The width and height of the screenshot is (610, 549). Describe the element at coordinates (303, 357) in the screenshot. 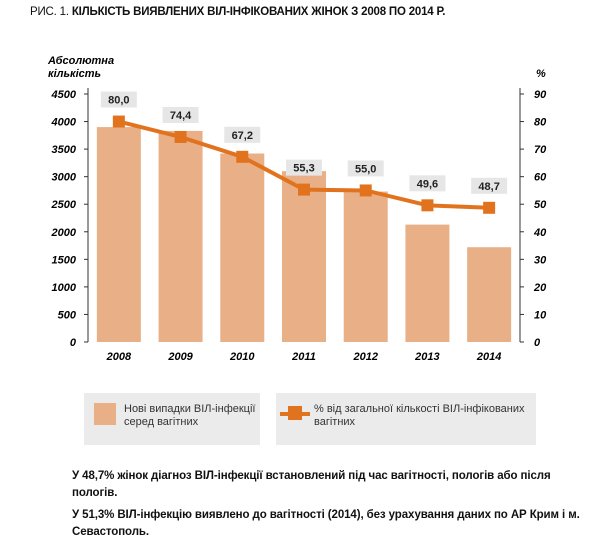

I see `x-tick-label: 2011` at that location.